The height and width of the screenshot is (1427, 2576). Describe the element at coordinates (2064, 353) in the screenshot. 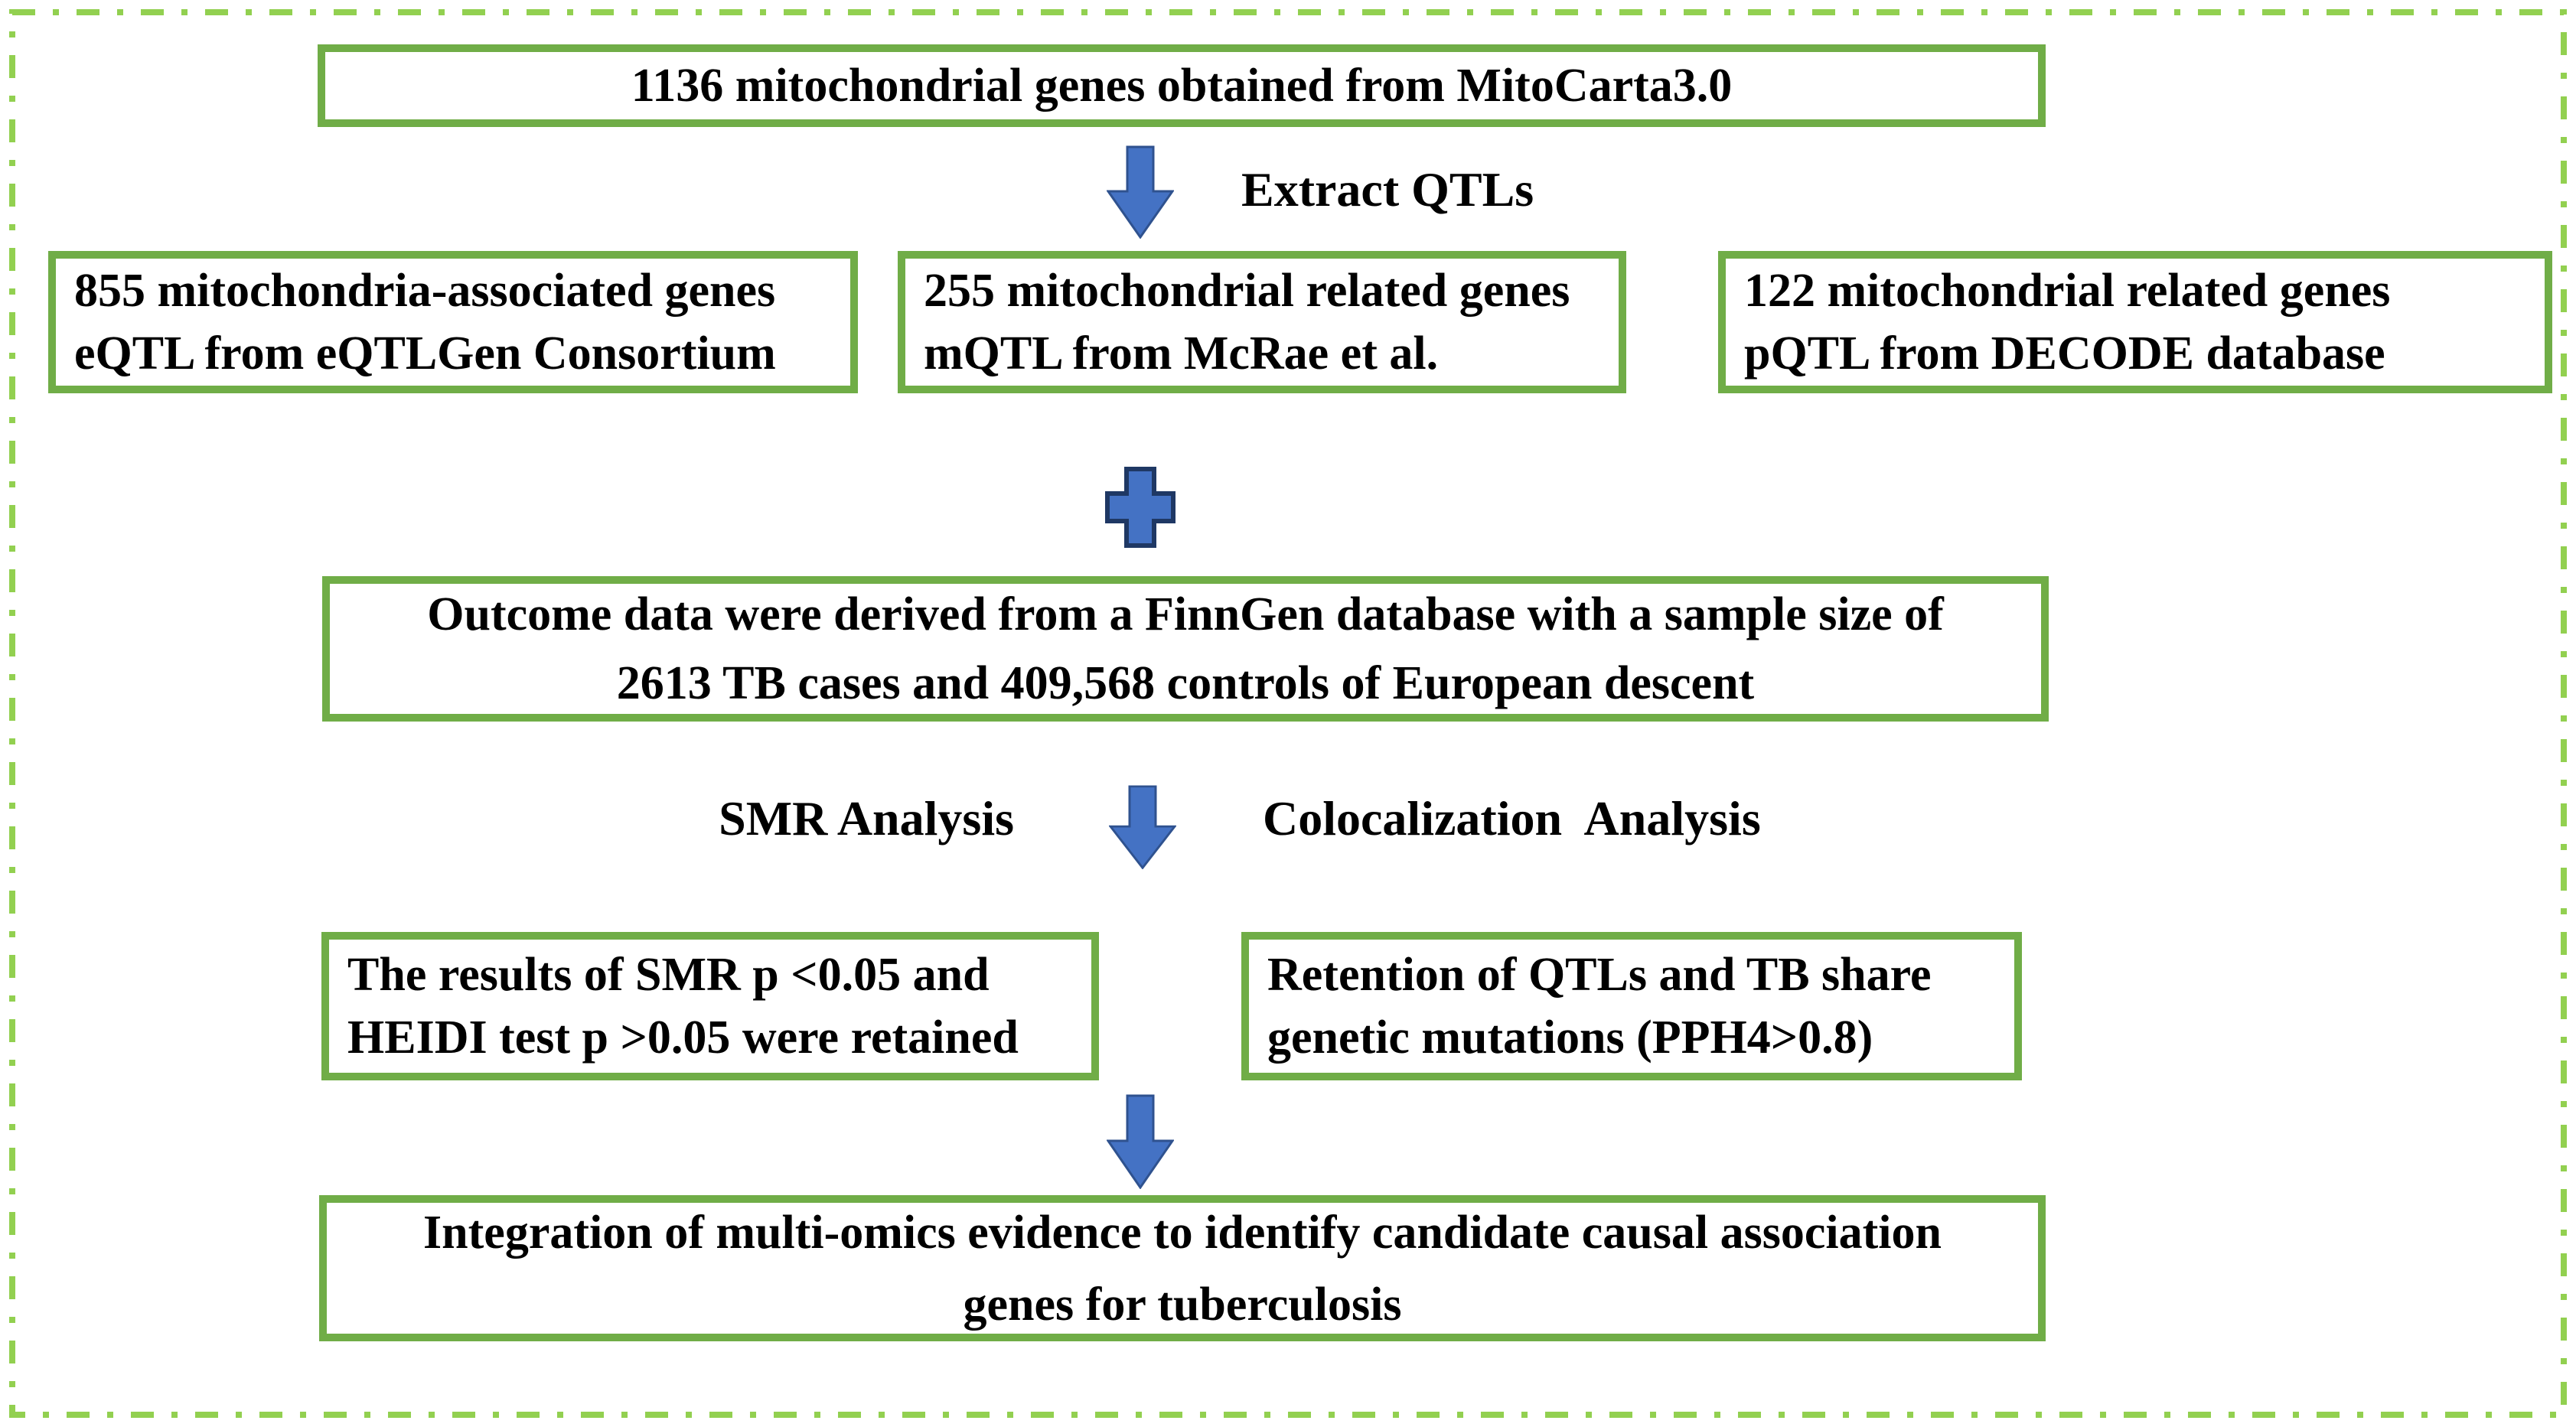

I see `box-line: pQTL from DECODE database` at that location.